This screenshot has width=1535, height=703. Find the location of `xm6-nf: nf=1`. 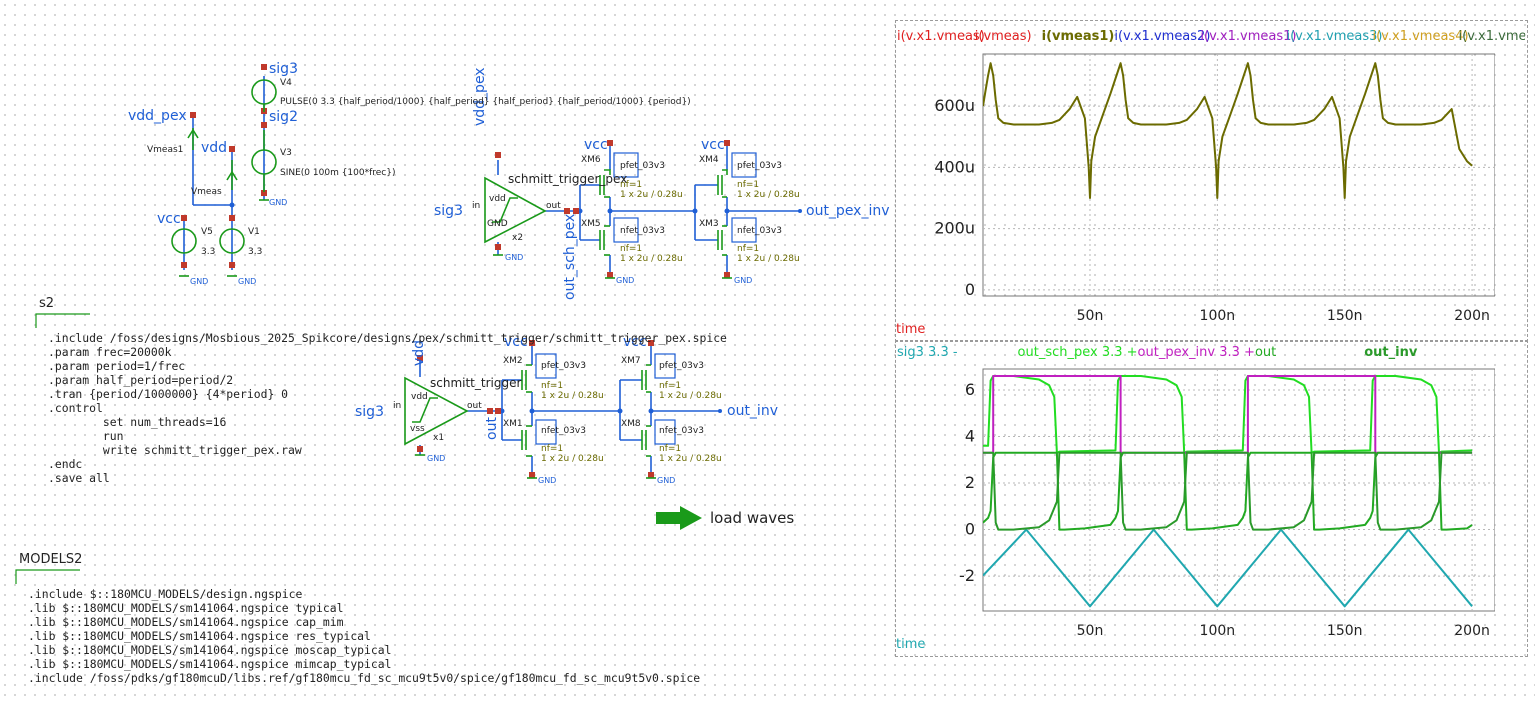

xm6-nf: nf=1 is located at coordinates (631, 185).